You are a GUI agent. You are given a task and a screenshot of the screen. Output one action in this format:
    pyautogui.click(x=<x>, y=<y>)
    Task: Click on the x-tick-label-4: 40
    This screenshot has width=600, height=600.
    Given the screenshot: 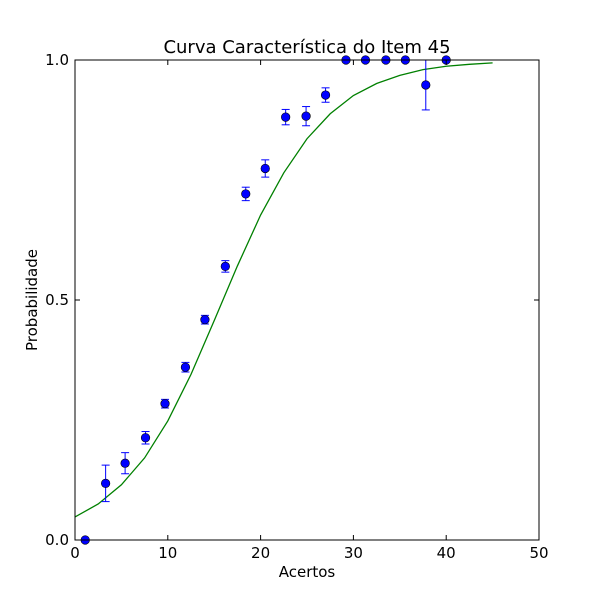 What is the action you would take?
    pyautogui.click(x=446, y=553)
    